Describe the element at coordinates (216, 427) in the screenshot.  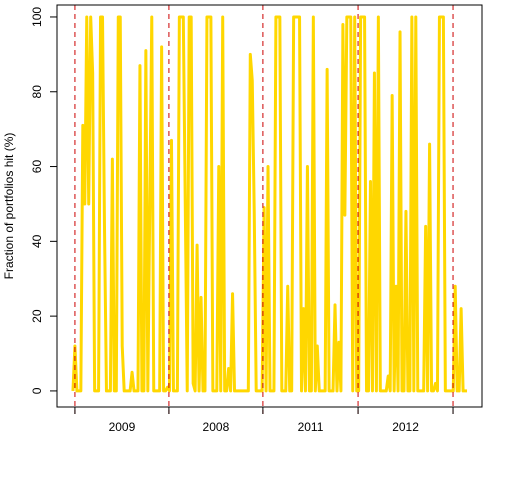
I see `x-category-label: 2008` at that location.